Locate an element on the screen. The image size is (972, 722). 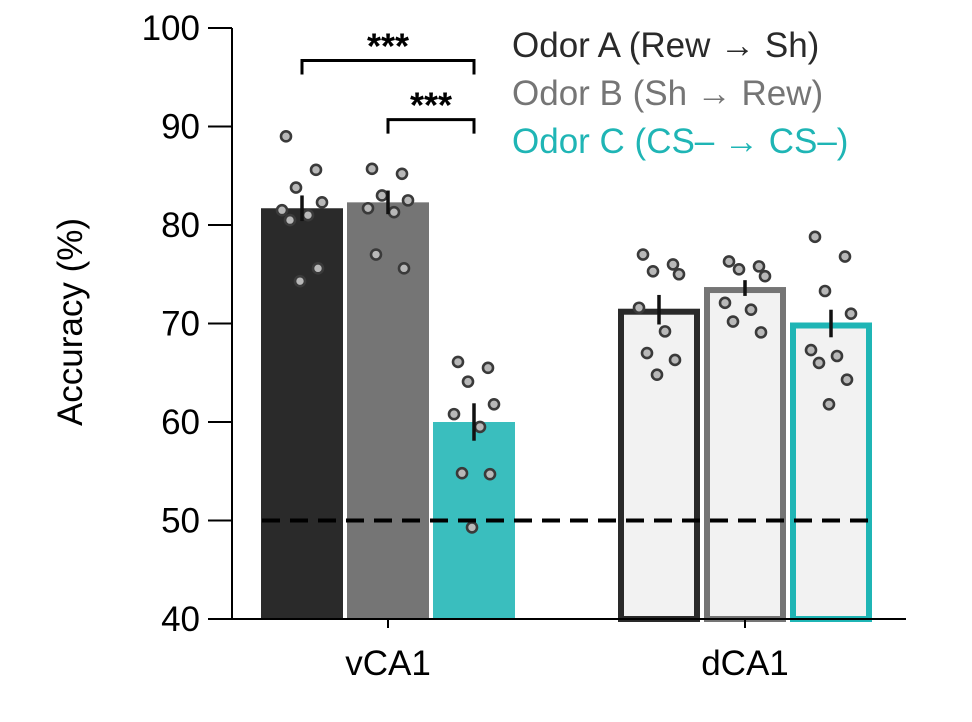
y-tick-label-60: 60 is located at coordinates (180, 422).